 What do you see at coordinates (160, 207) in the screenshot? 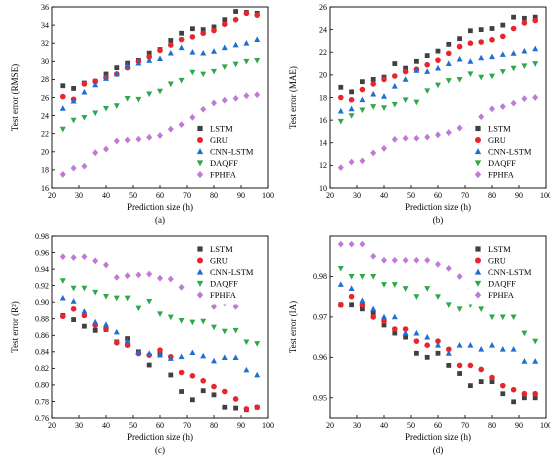
I see `x-axis-label: Prediction size (h)` at bounding box center [160, 207].